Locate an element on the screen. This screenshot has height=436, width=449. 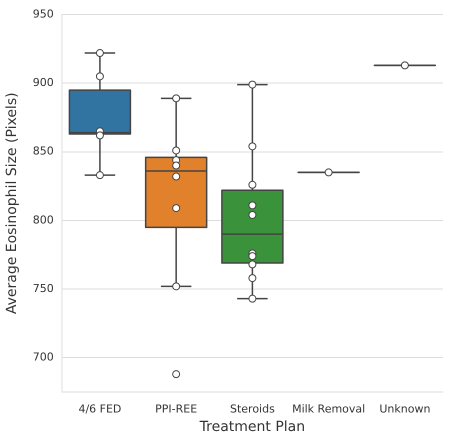
y-tick-label: 850 is located at coordinates (43, 151).